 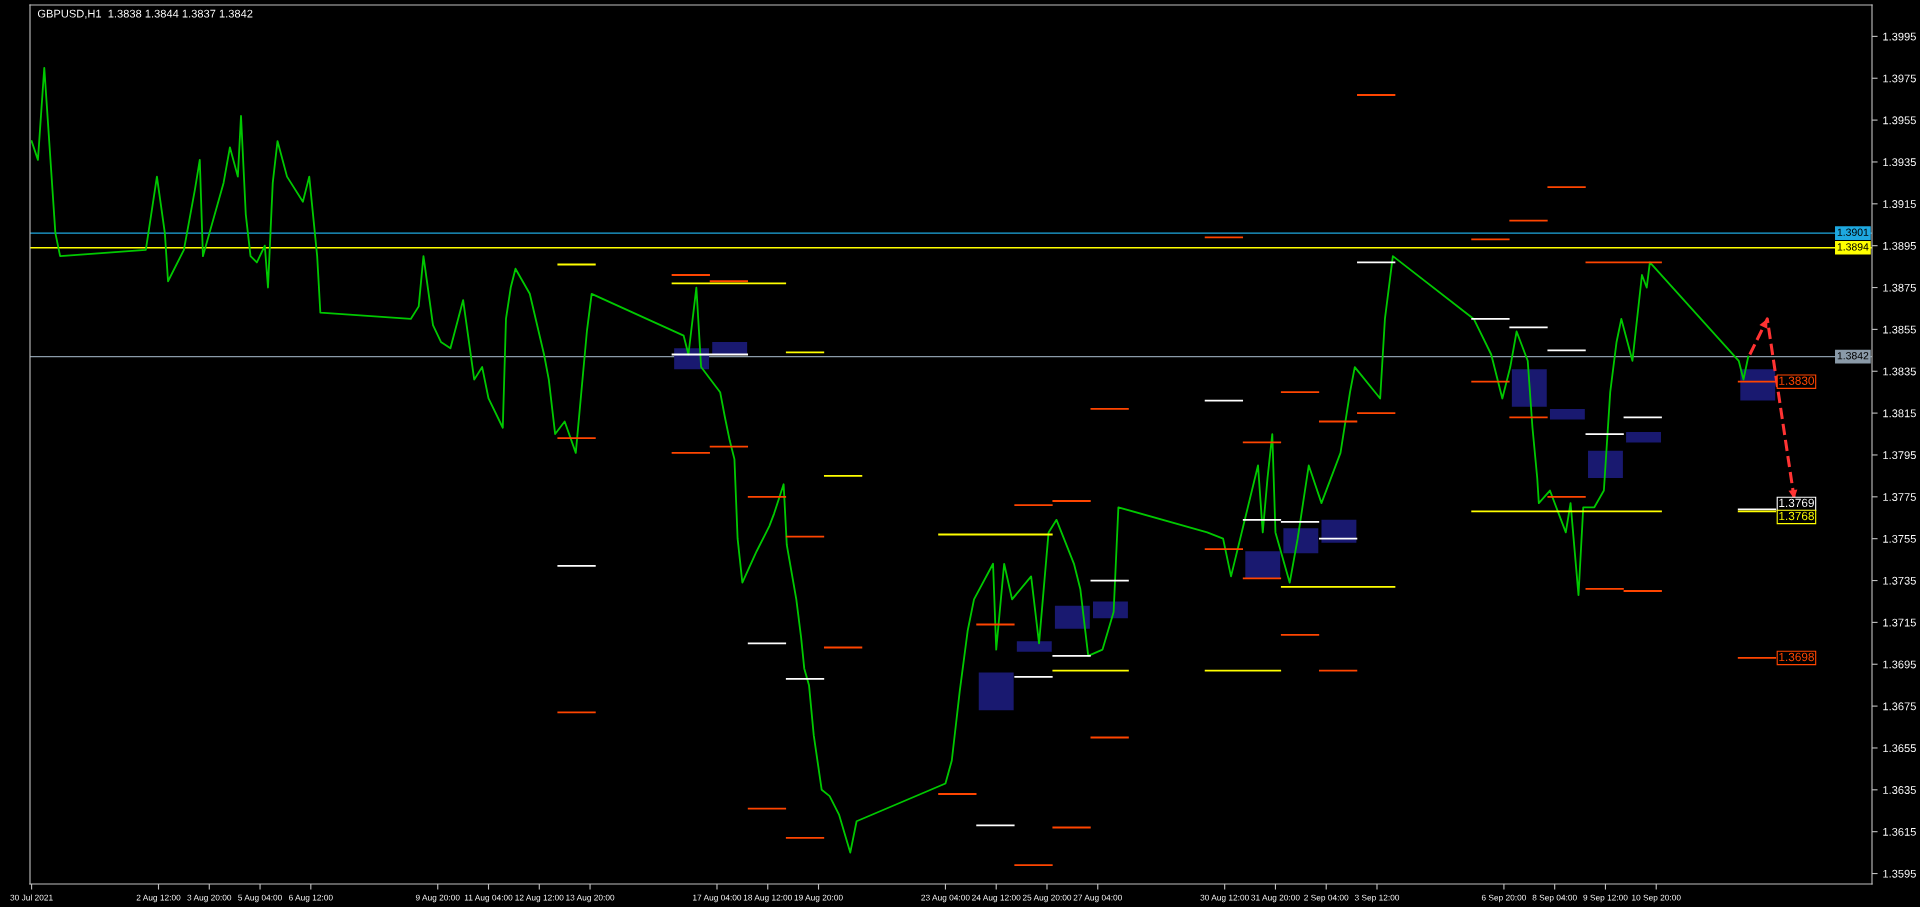 I want to click on y-tick-label: 1.3735, so click(x=1899, y=580).